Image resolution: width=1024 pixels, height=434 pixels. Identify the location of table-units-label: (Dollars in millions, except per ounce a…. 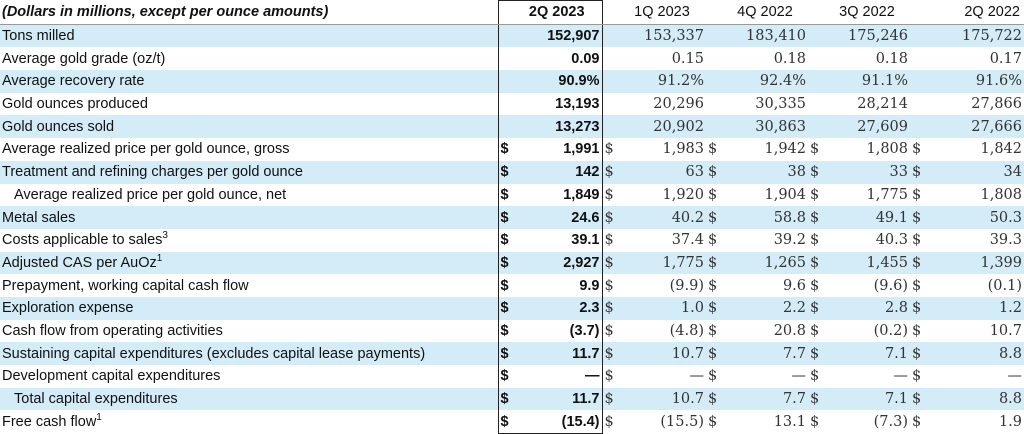
(249, 12).